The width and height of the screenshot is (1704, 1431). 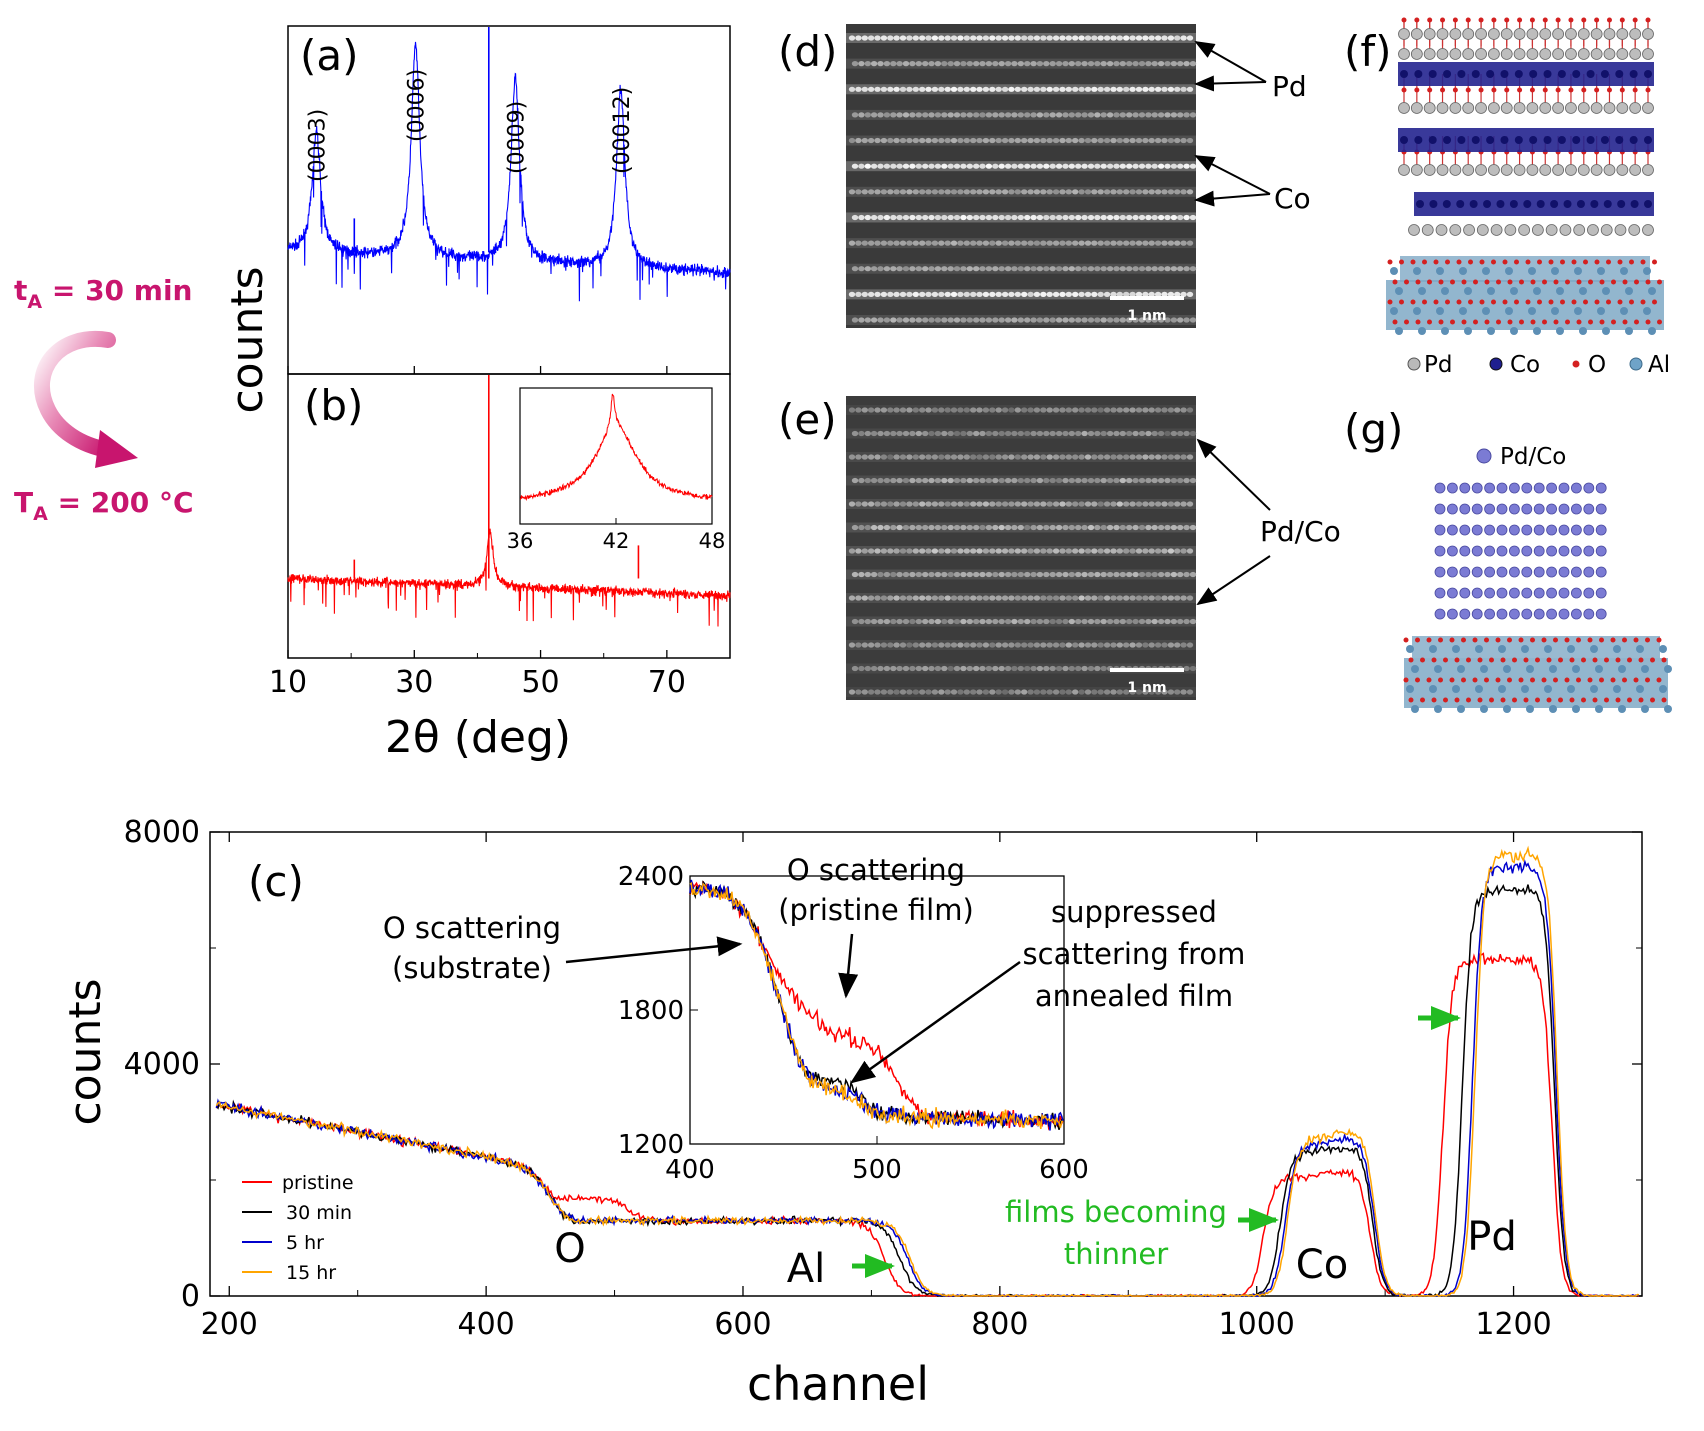 I want to click on structure-f-legend: Pd Co O Al, so click(x=1538, y=365).